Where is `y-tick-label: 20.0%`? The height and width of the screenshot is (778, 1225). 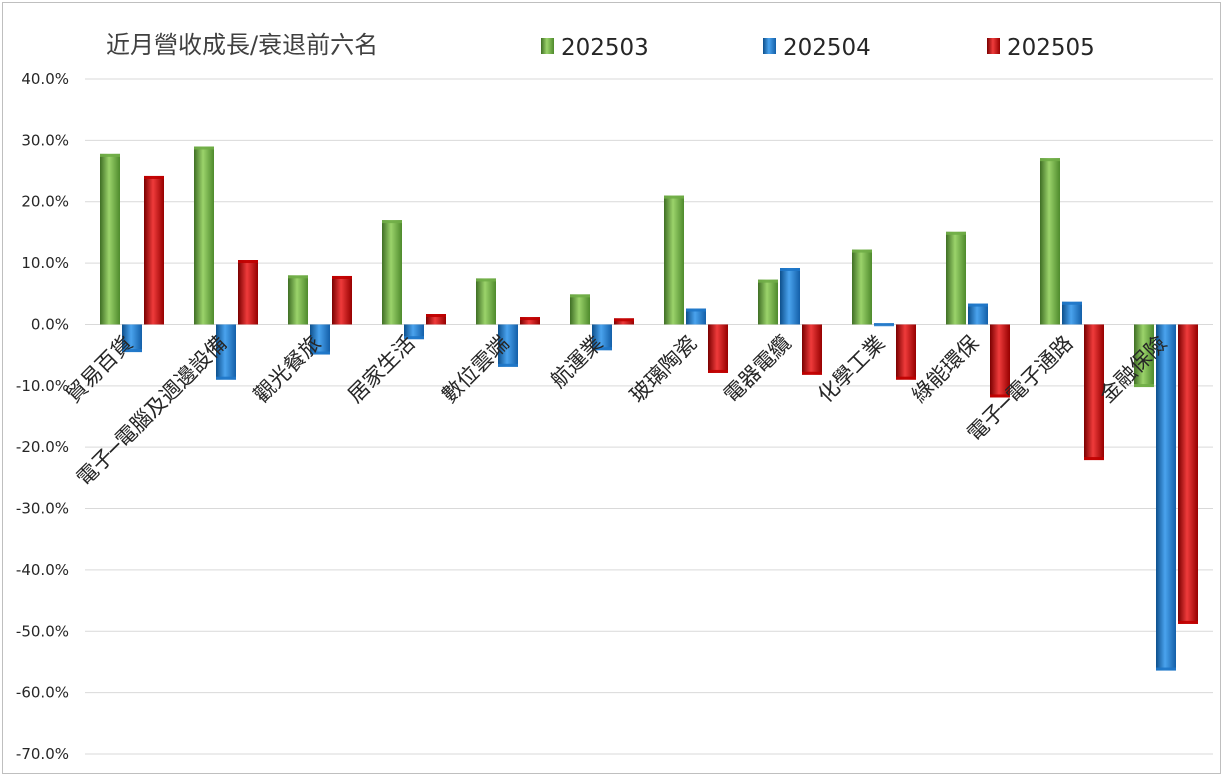
y-tick-label: 20.0% is located at coordinates (45, 202).